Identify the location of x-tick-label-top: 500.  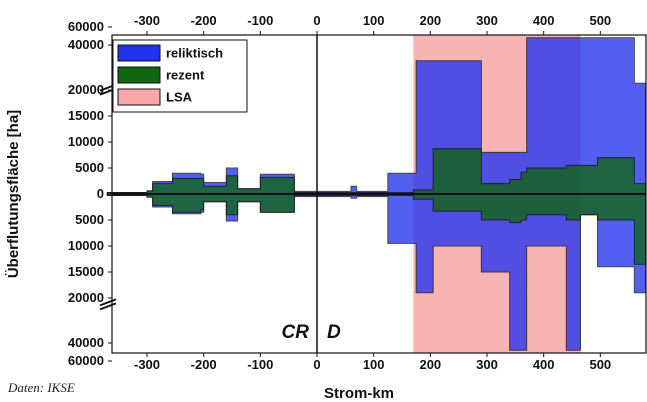
(600, 20).